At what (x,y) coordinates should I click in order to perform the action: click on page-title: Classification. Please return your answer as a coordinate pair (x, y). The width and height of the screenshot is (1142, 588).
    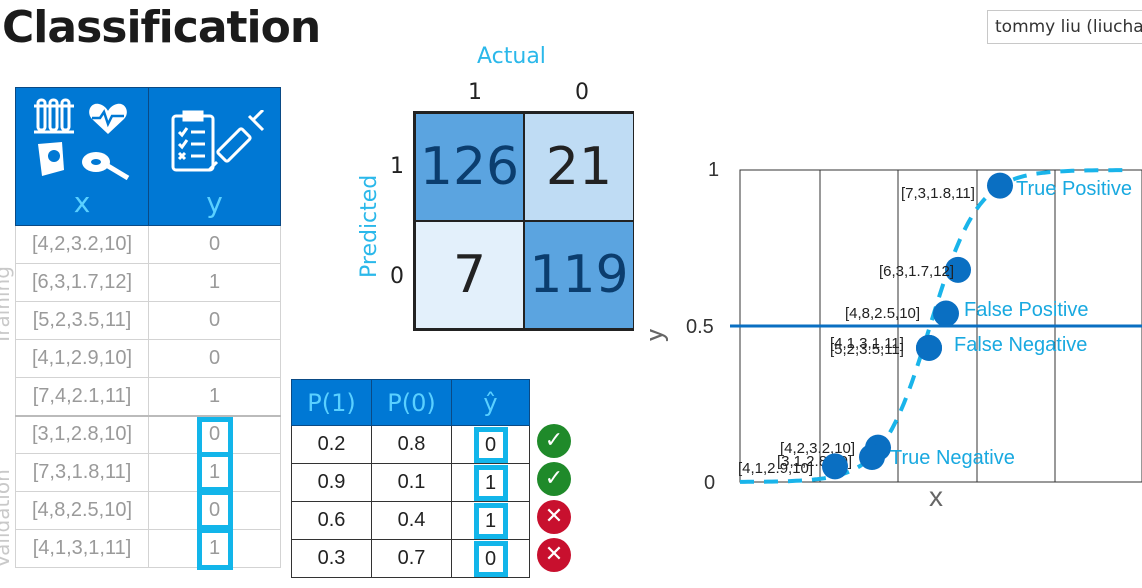
    Looking at the image, I should click on (161, 27).